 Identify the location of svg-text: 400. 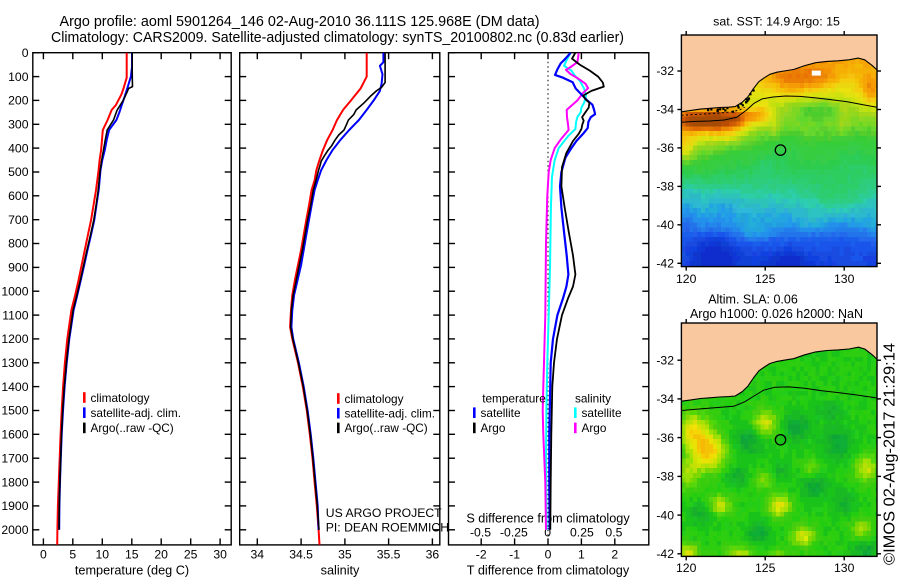
(18, 148).